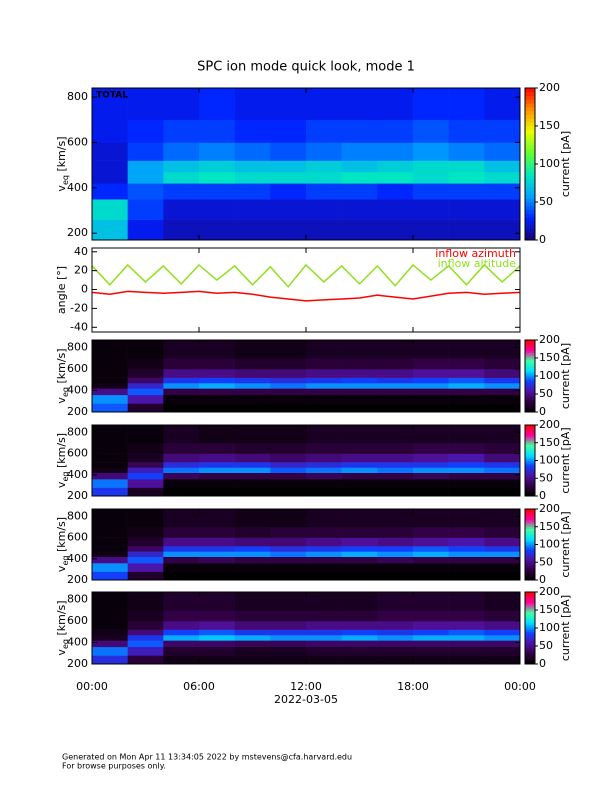 The height and width of the screenshot is (792, 612). What do you see at coordinates (306, 686) in the screenshot?
I see `x-tick-label: 12:00` at bounding box center [306, 686].